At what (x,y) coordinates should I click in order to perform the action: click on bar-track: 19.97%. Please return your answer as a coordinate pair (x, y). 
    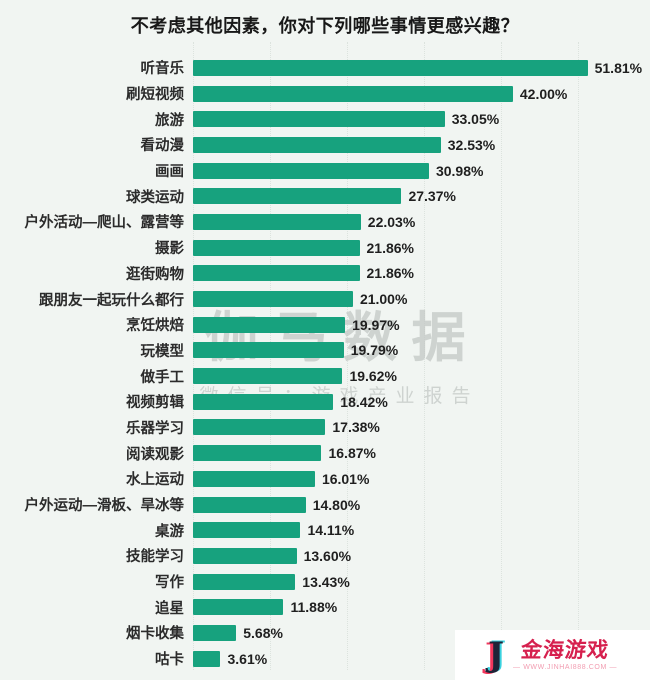
    Looking at the image, I should click on (421, 325).